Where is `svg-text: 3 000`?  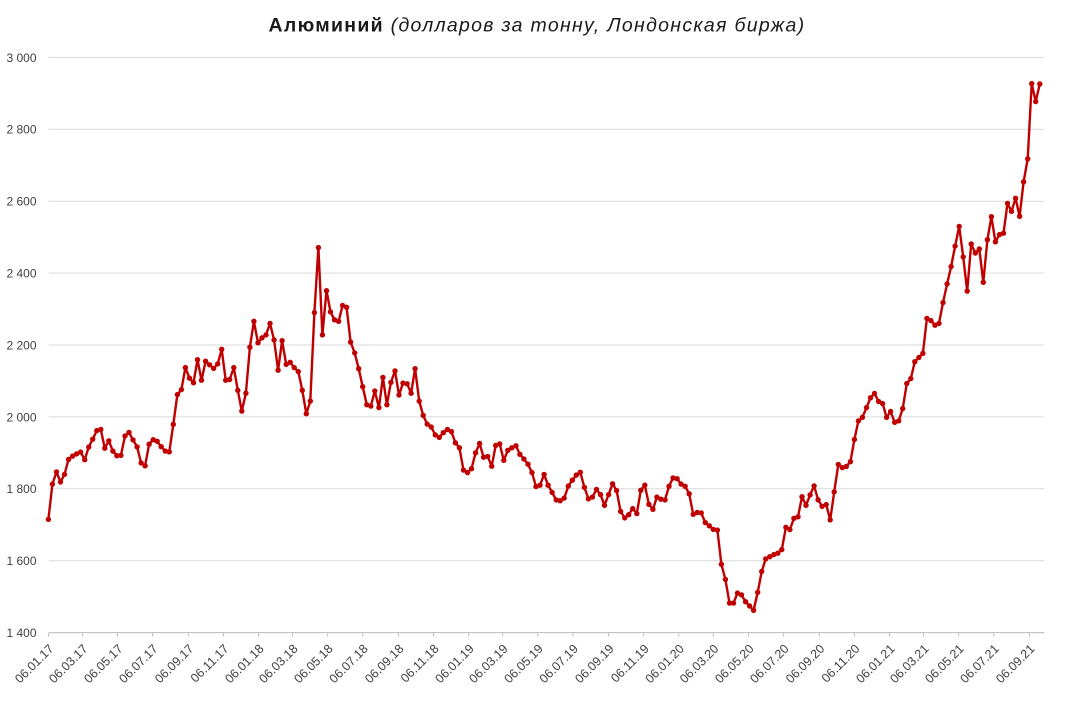
svg-text: 3 000 is located at coordinates (21, 58).